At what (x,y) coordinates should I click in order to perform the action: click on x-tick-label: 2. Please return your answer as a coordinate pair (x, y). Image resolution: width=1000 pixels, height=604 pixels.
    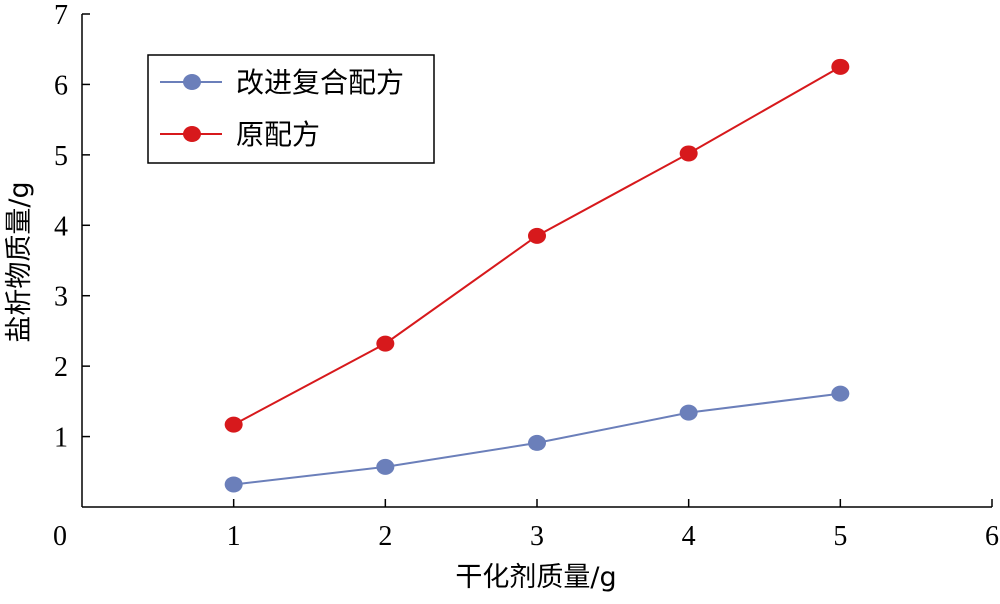
    Looking at the image, I should click on (385, 536).